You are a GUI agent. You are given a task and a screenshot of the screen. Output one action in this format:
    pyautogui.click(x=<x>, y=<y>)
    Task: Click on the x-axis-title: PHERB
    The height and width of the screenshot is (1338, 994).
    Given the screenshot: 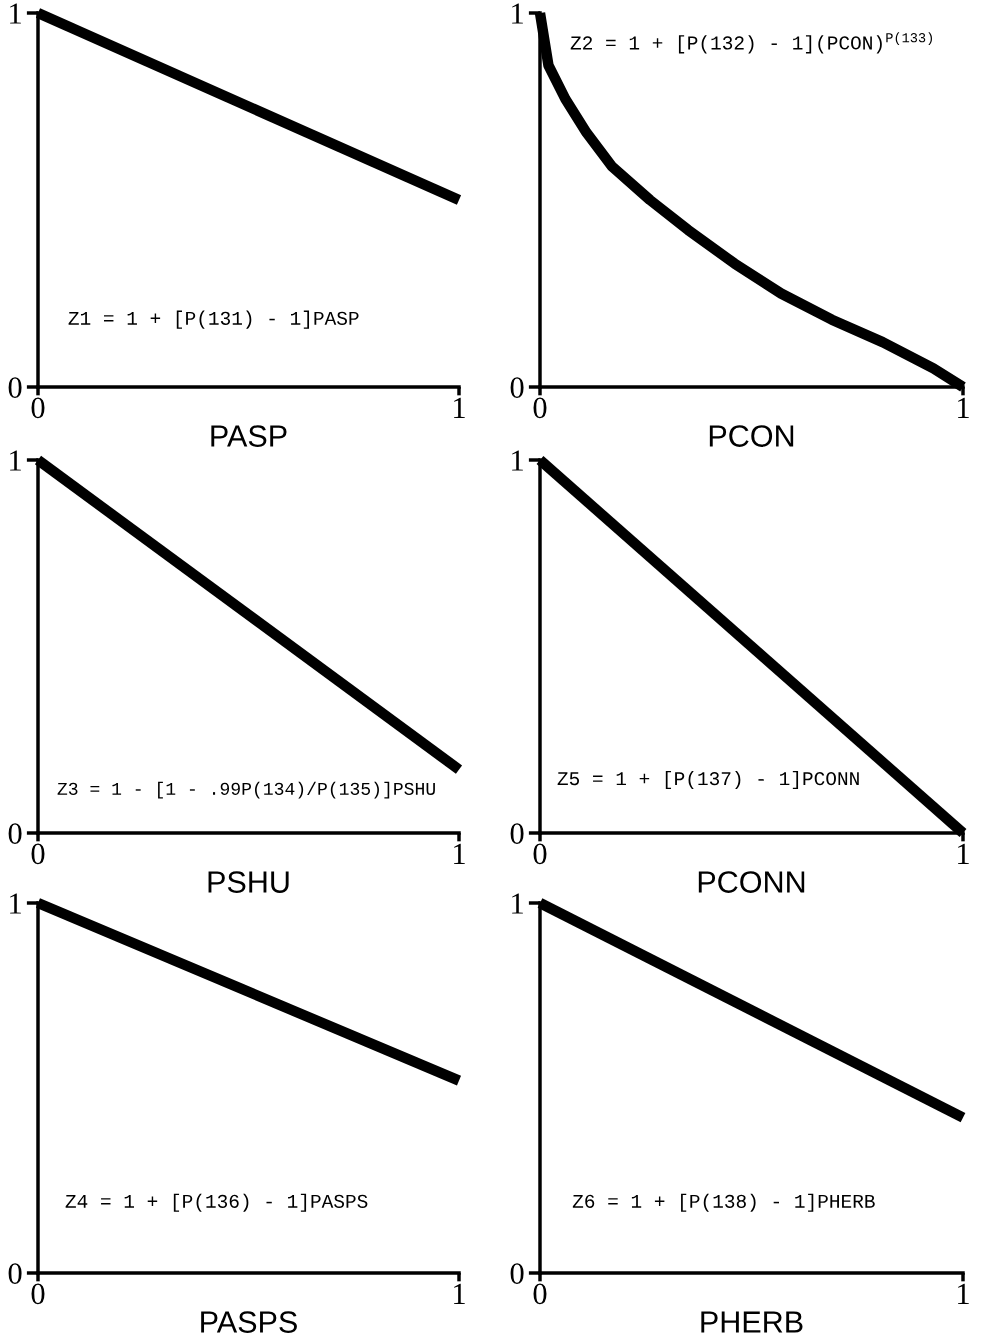 What is the action you would take?
    pyautogui.click(x=752, y=1322)
    